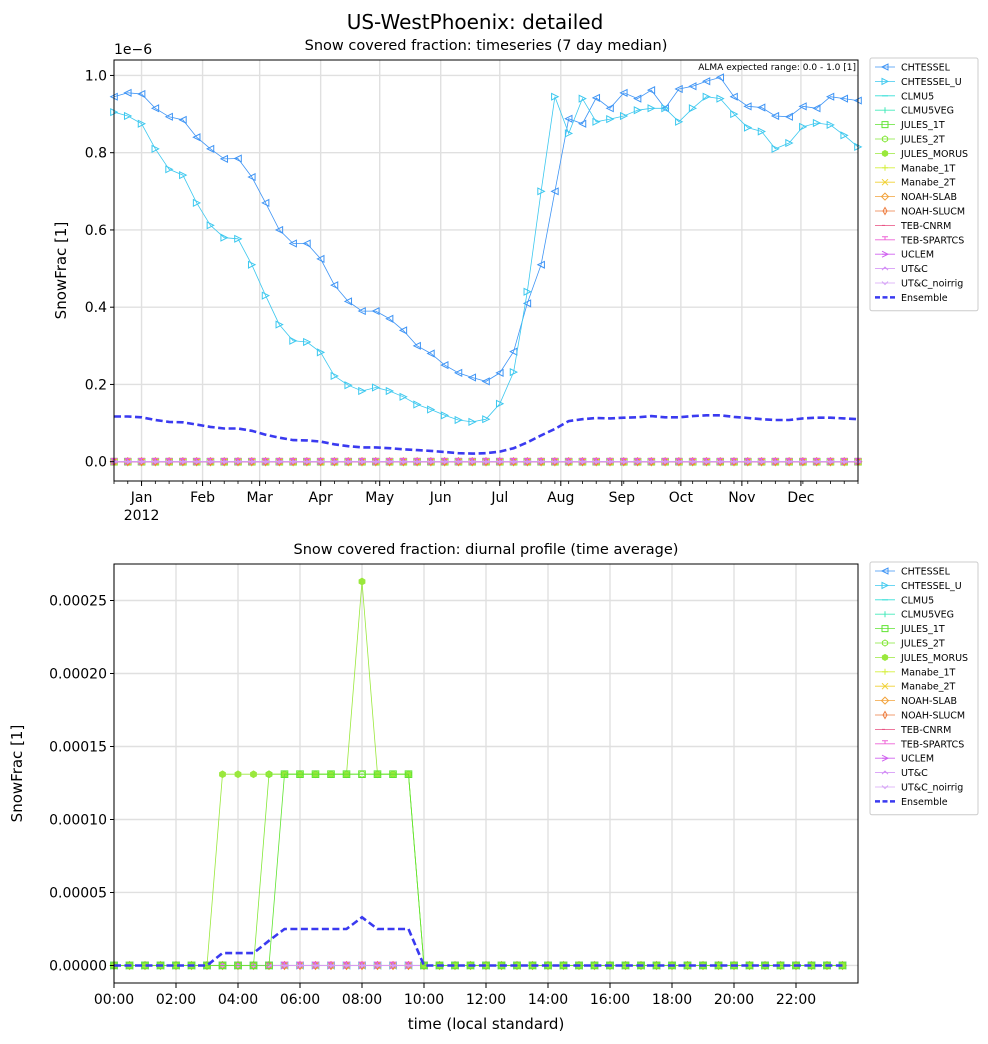  Describe the element at coordinates (362, 1000) in the screenshot. I see `x-tick-label: 08:00` at that location.